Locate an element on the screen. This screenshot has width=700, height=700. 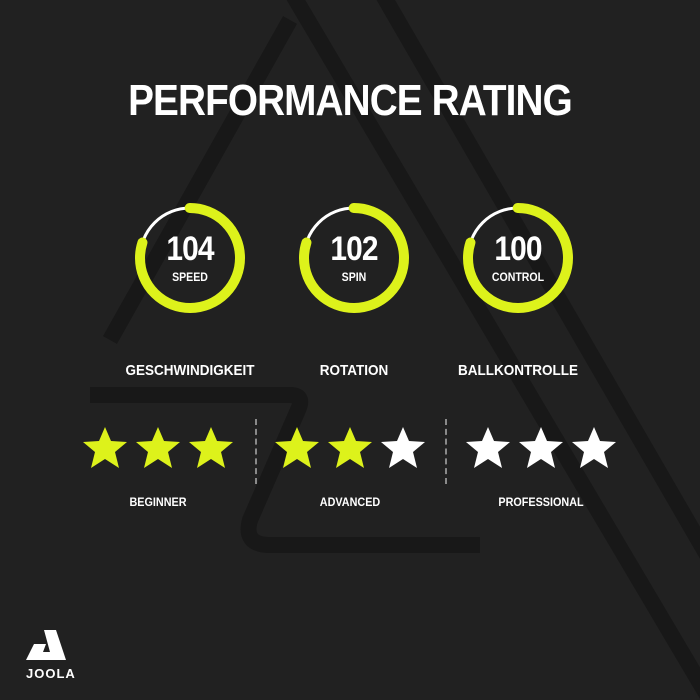
metric-category: GESCHWINDIGKEIT is located at coordinates (190, 370).